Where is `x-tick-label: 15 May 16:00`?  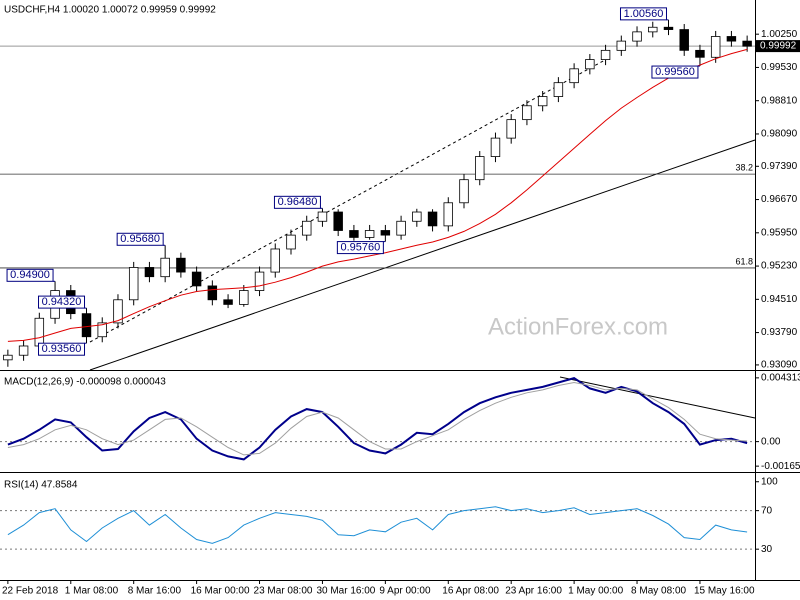
x-tick-label: 15 May 16:00 is located at coordinates (724, 591).